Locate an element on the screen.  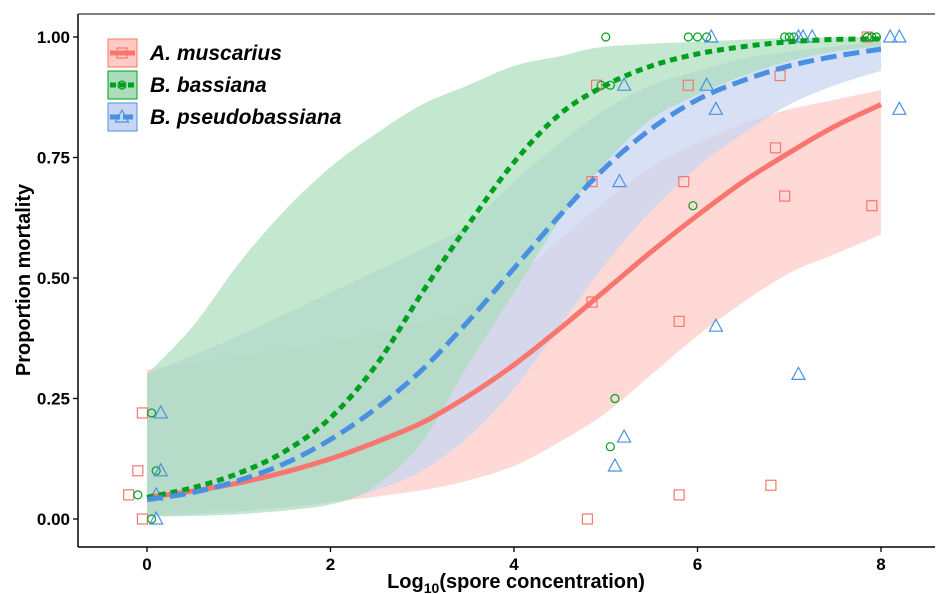
x-tick-label: 8 is located at coordinates (880, 564).